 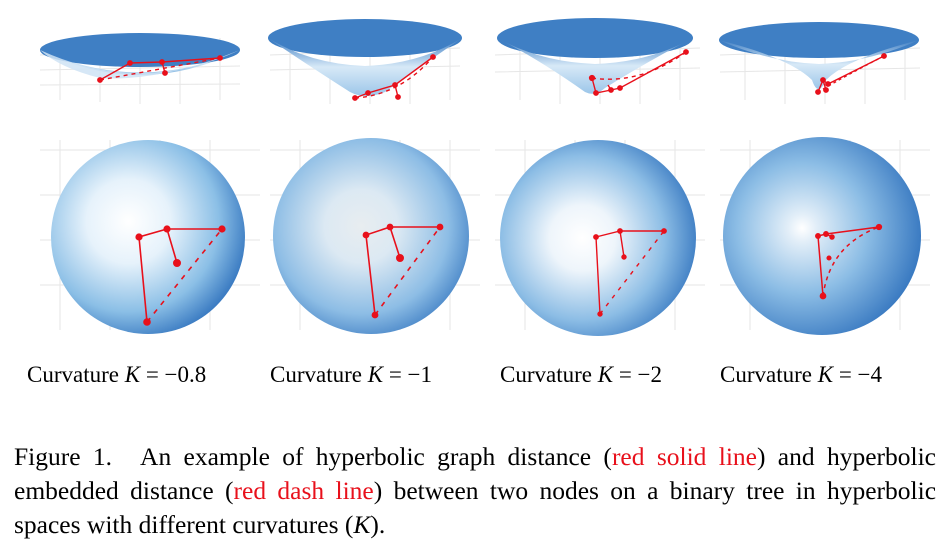 I want to click on red-dash-line-text: red dash line, so click(x=303, y=490).